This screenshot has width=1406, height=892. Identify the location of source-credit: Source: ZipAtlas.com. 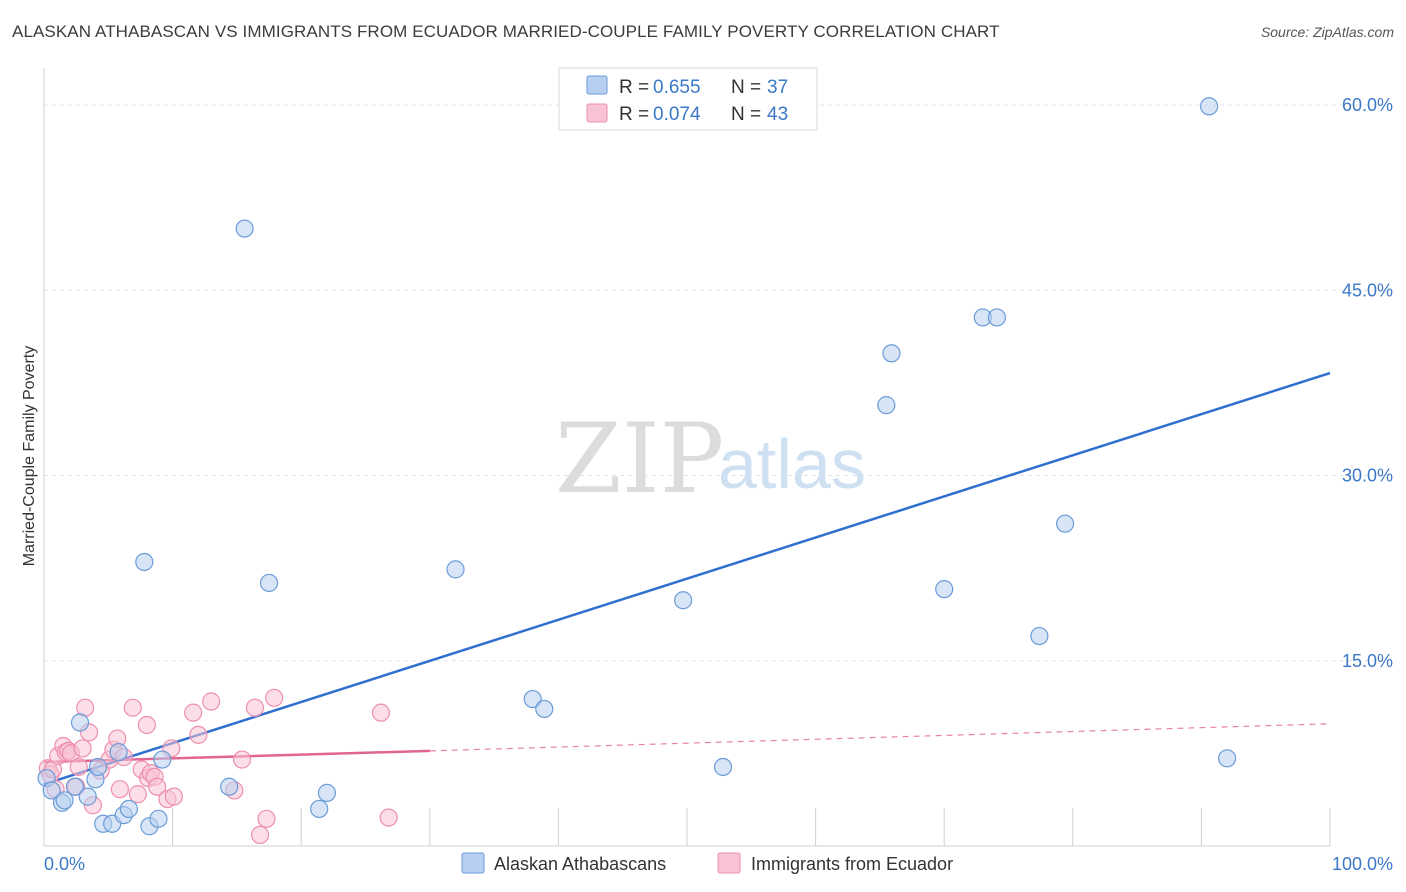
(1327, 32).